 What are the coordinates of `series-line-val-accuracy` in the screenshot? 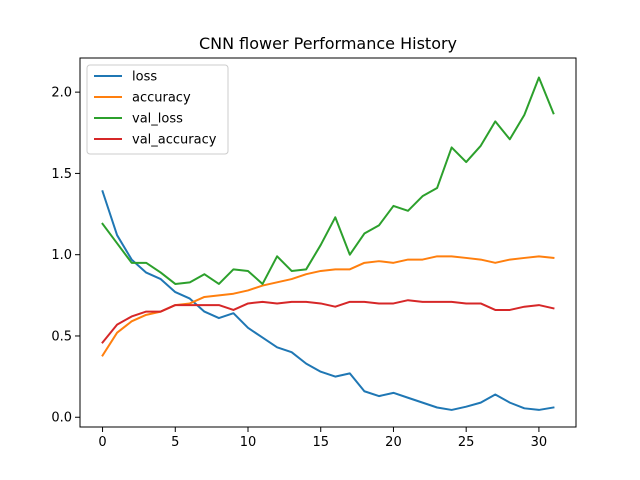 It's located at (328, 321).